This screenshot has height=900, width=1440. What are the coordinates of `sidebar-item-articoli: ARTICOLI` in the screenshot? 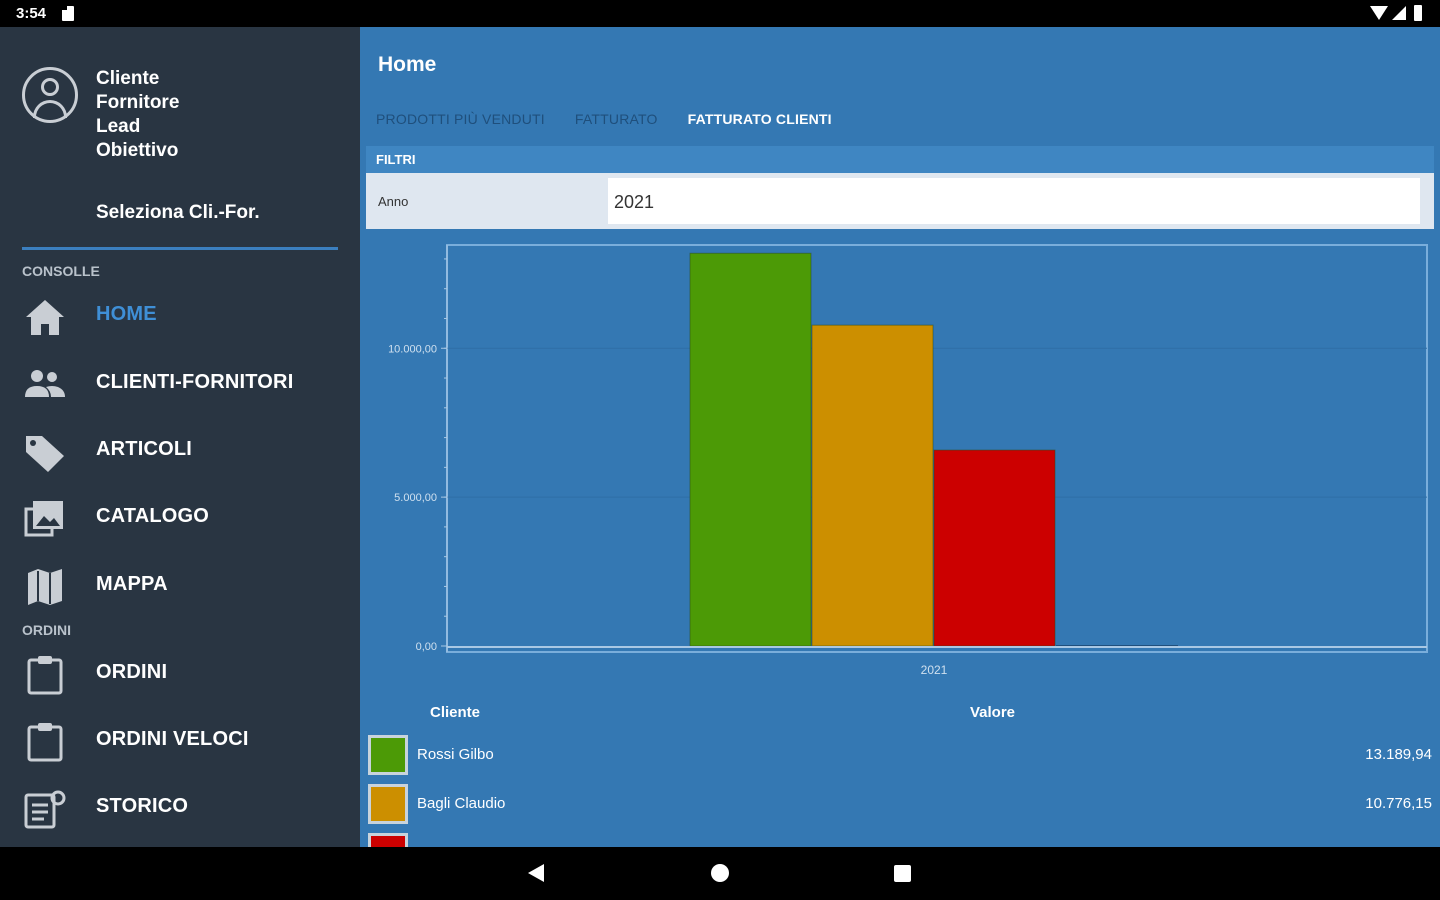 It's located at (180, 450).